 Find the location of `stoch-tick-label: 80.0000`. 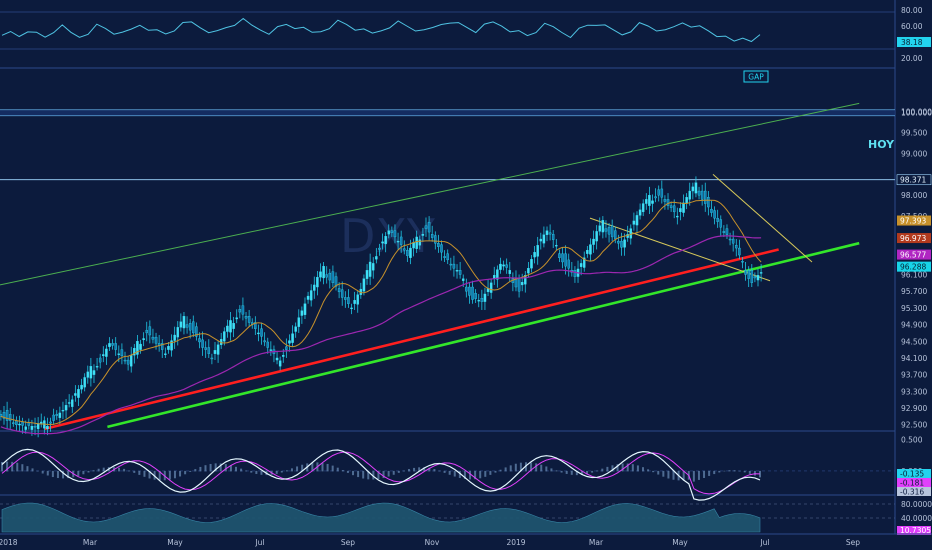

stoch-tick-label: 80.0000 is located at coordinates (916, 504).